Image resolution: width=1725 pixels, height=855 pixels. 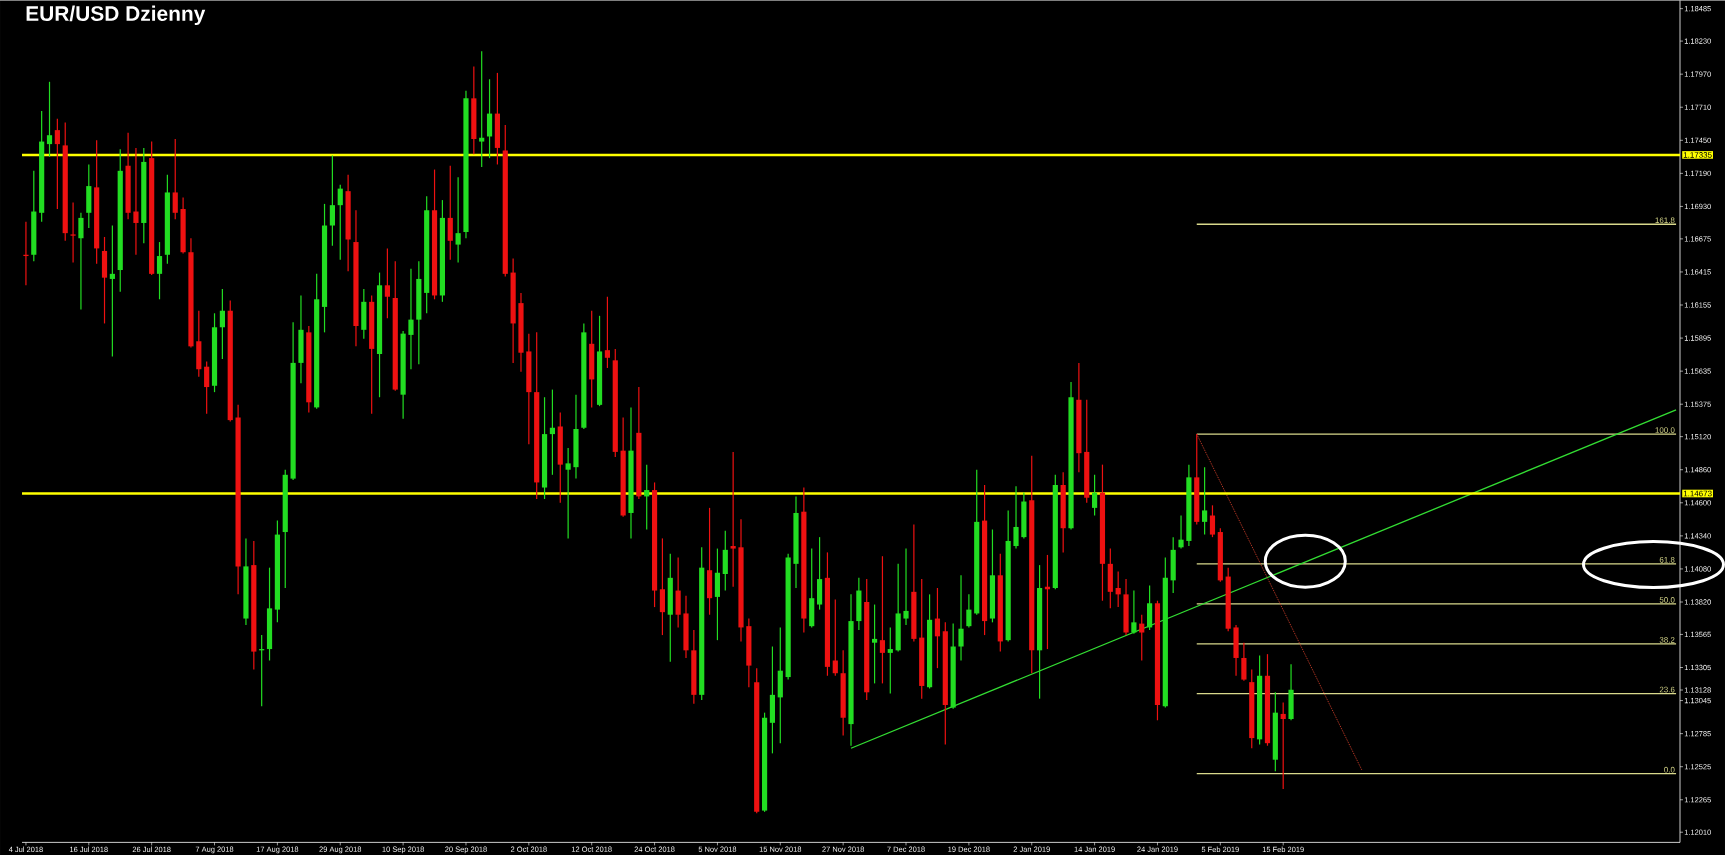 I want to click on chart-title: EUR/USD Dzienny, so click(x=116, y=15).